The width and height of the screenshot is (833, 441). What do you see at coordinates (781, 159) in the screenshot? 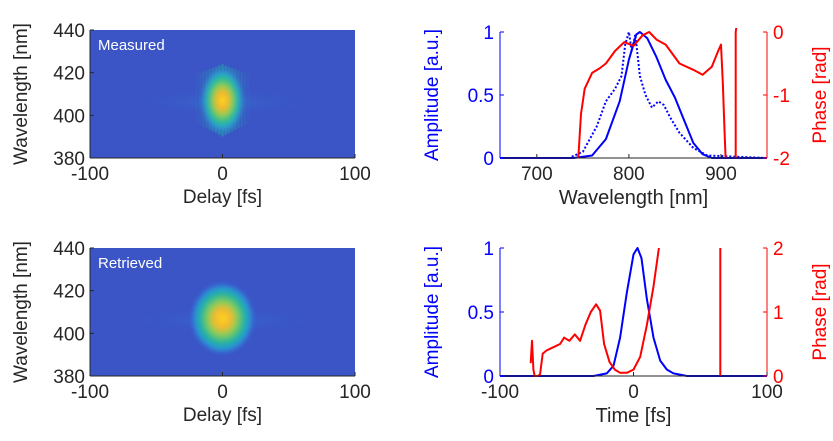
I see `right-tick-label: -2` at bounding box center [781, 159].